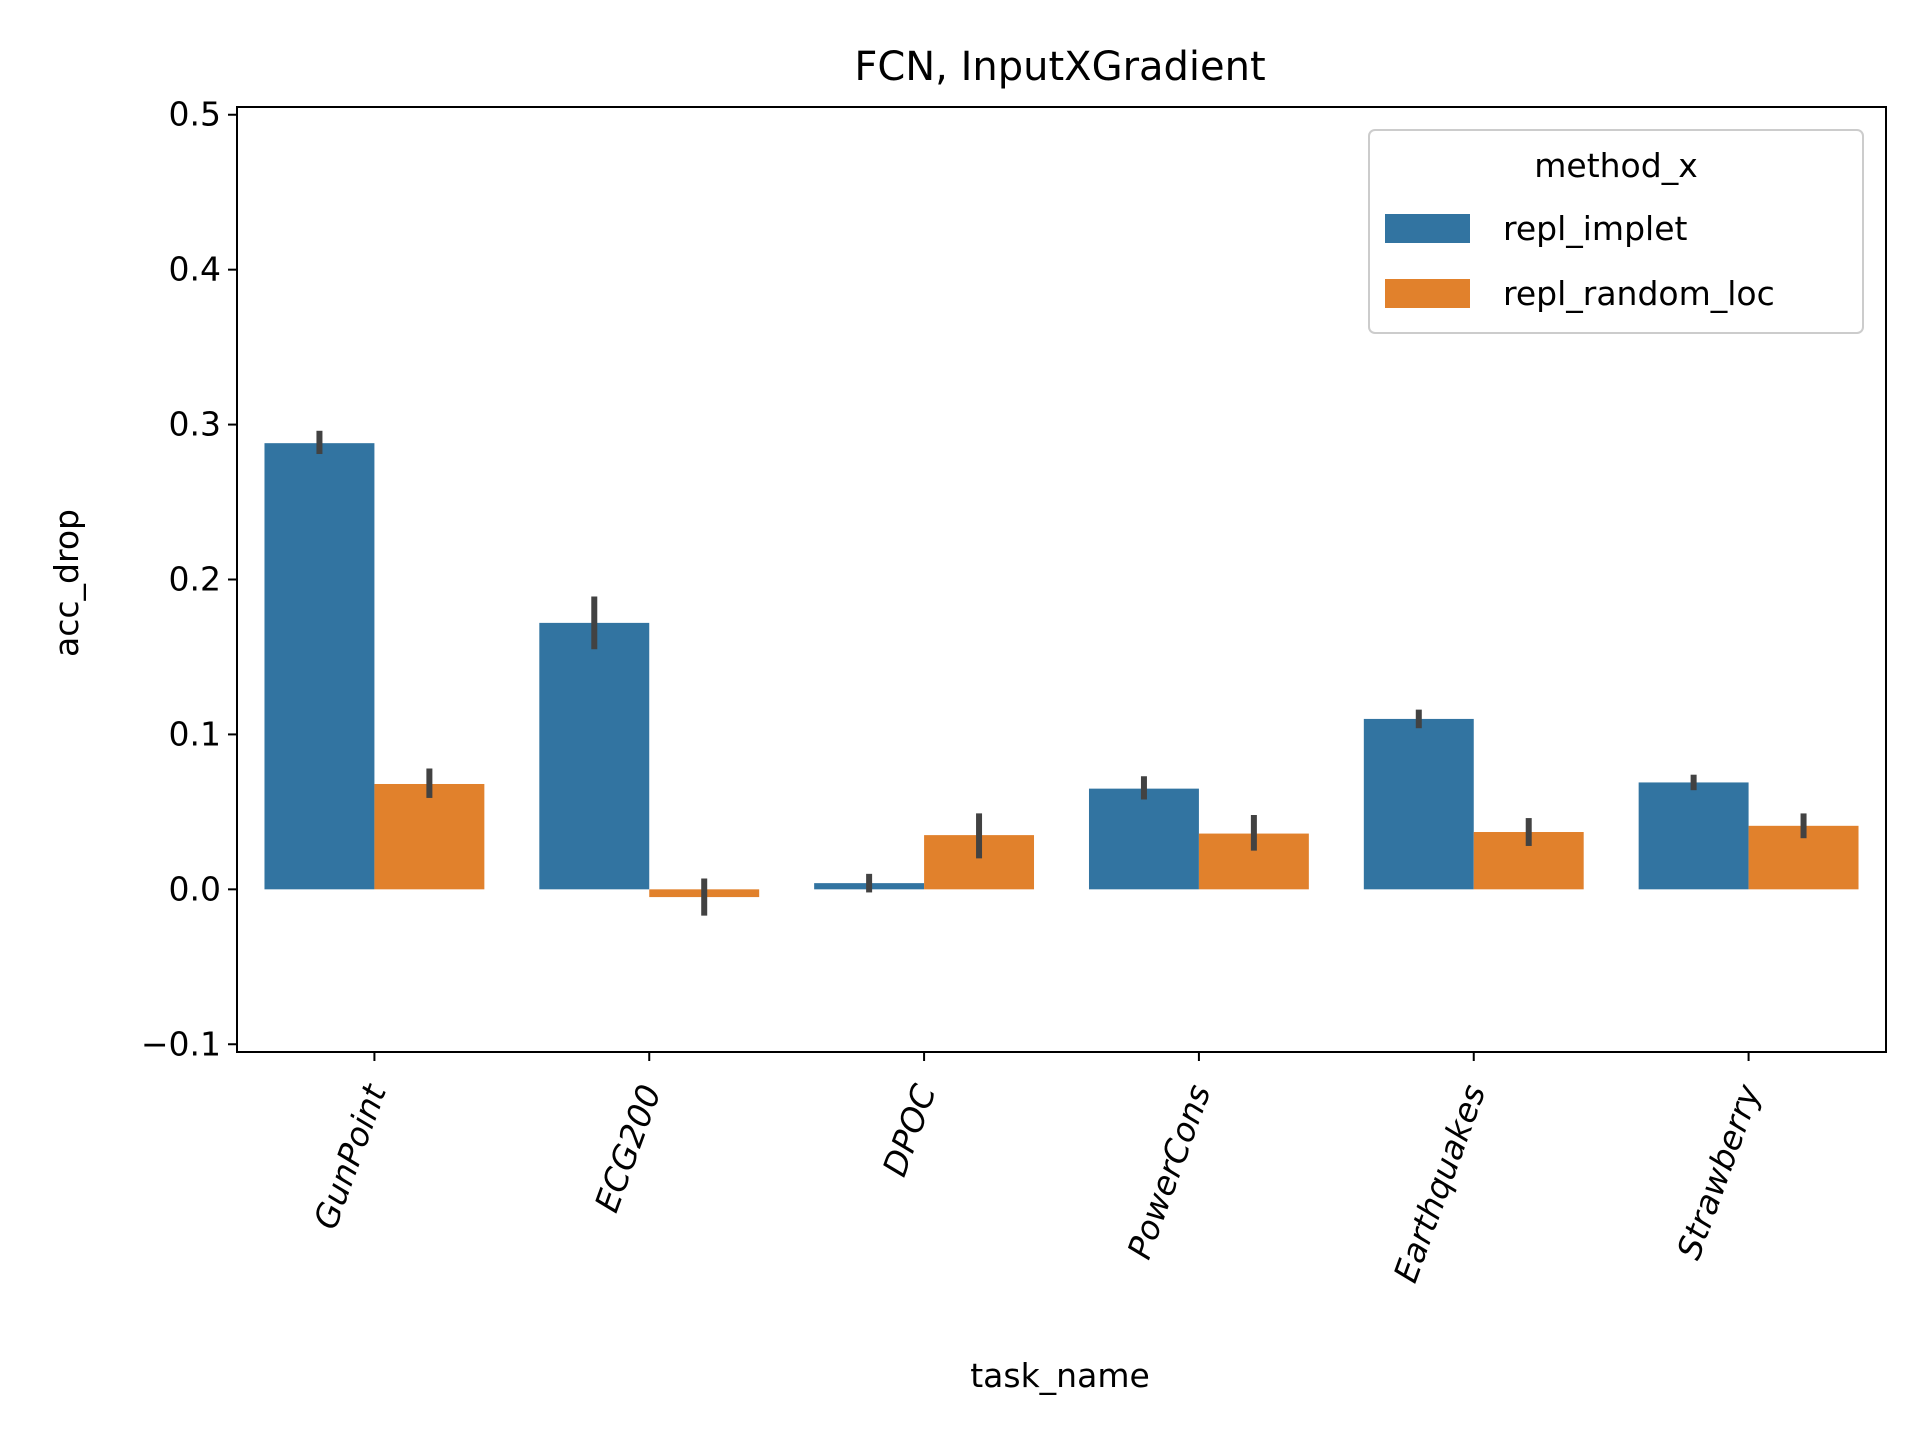  Describe the element at coordinates (350, 1156) in the screenshot. I see `x-tick-label-gunpoint: GunPoint` at that location.